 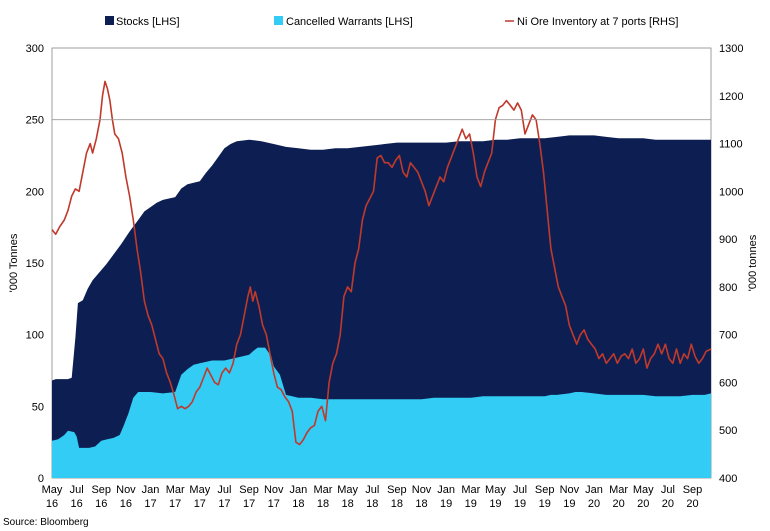 I want to click on legend-label-ni-ore: Ni Ore Inventory at 7 ports [RHS], so click(x=597, y=22).